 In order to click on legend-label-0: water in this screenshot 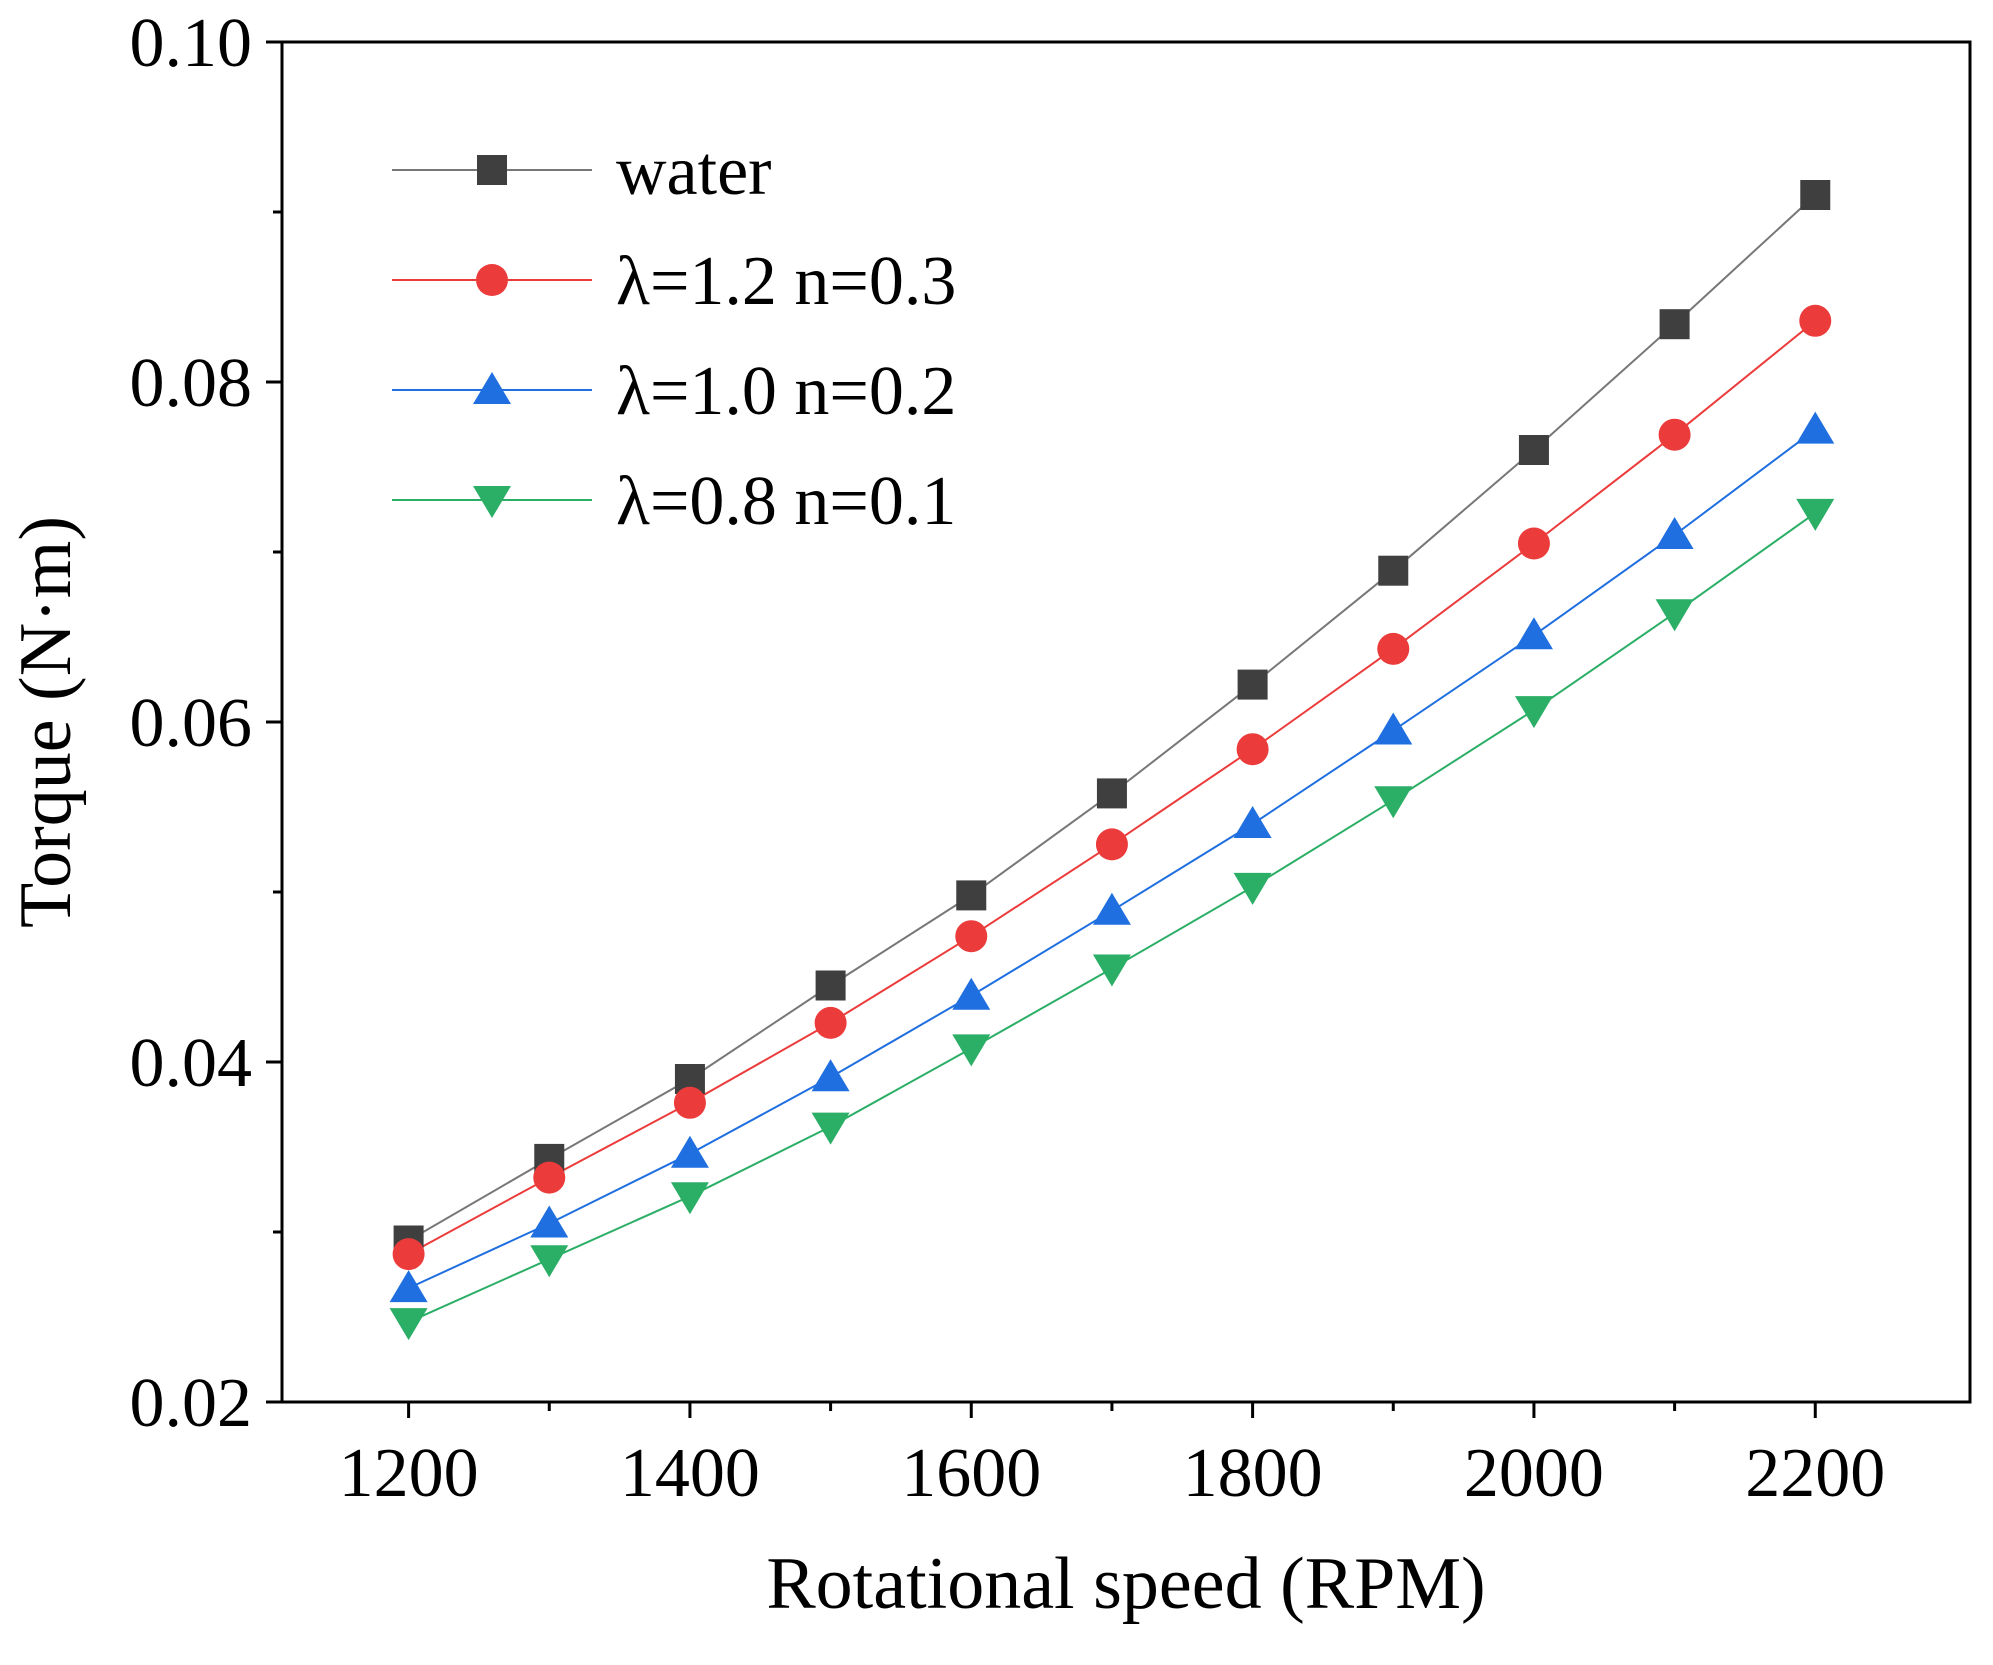, I will do `click(693, 171)`.